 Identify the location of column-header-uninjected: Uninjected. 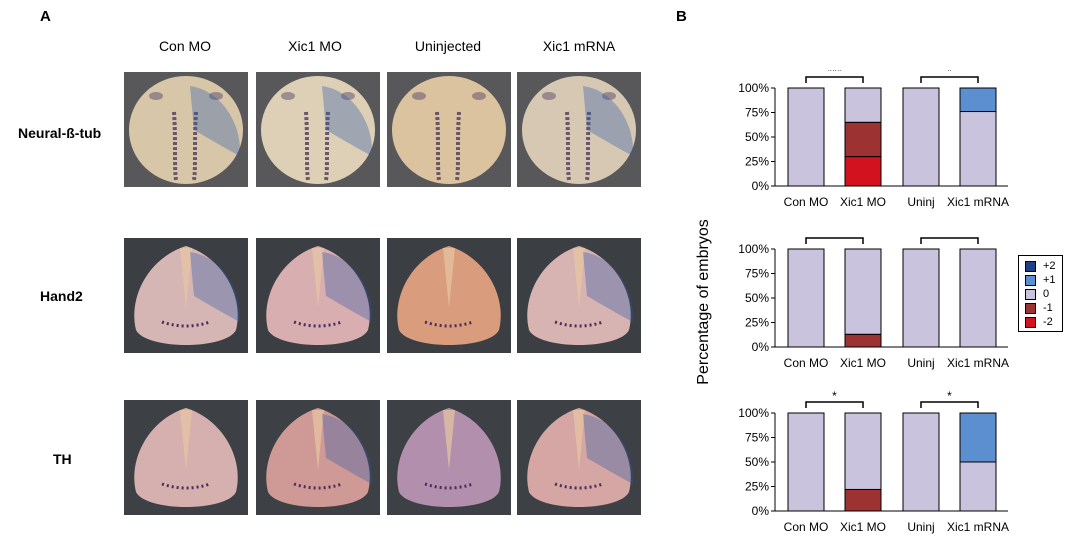
(448, 46).